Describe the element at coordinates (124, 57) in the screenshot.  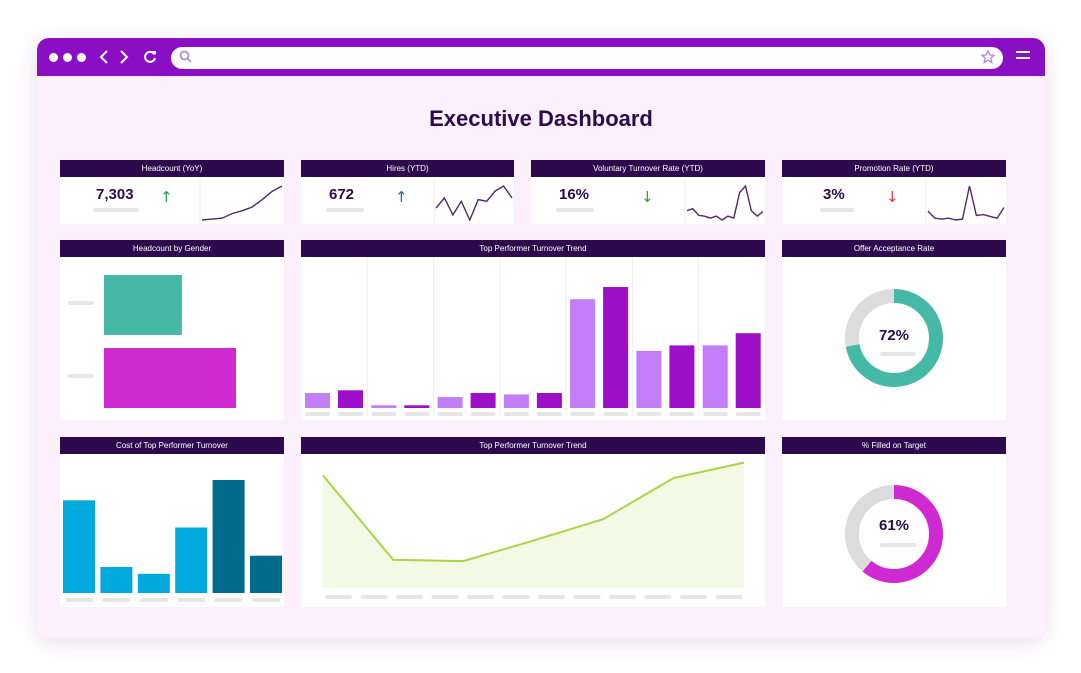
I see `forward-icon` at that location.